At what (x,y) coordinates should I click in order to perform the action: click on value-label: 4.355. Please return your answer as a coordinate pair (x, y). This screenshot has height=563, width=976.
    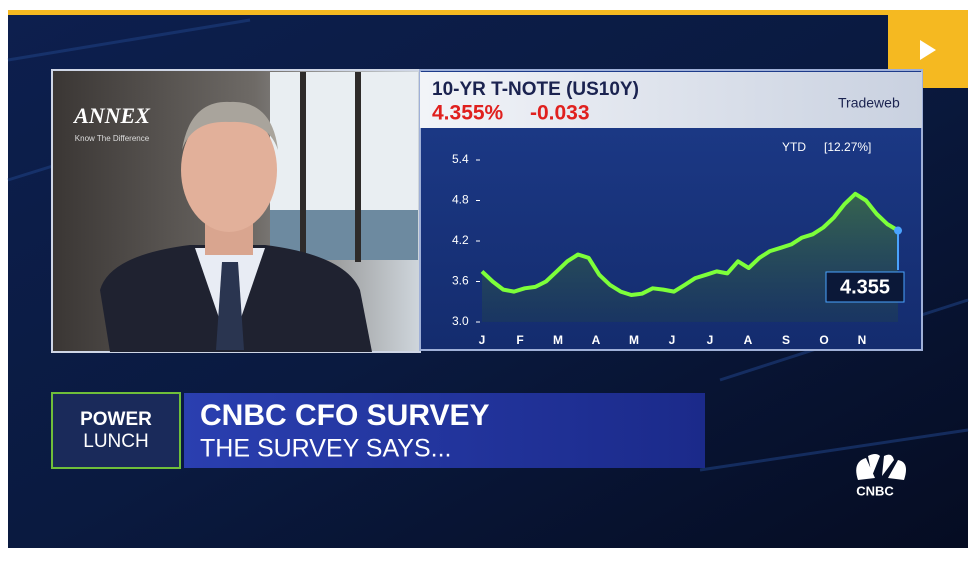
    Looking at the image, I should click on (865, 287).